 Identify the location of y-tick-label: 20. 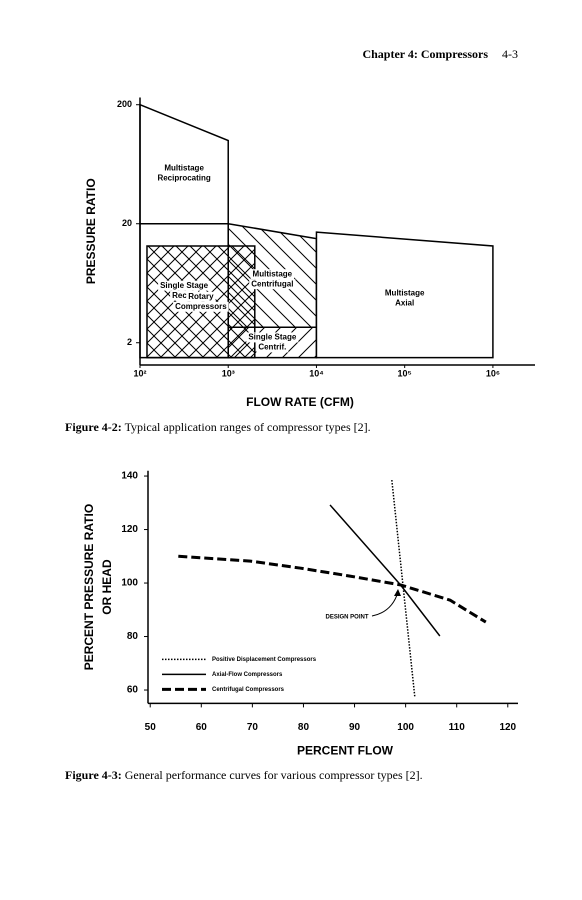
(127, 223).